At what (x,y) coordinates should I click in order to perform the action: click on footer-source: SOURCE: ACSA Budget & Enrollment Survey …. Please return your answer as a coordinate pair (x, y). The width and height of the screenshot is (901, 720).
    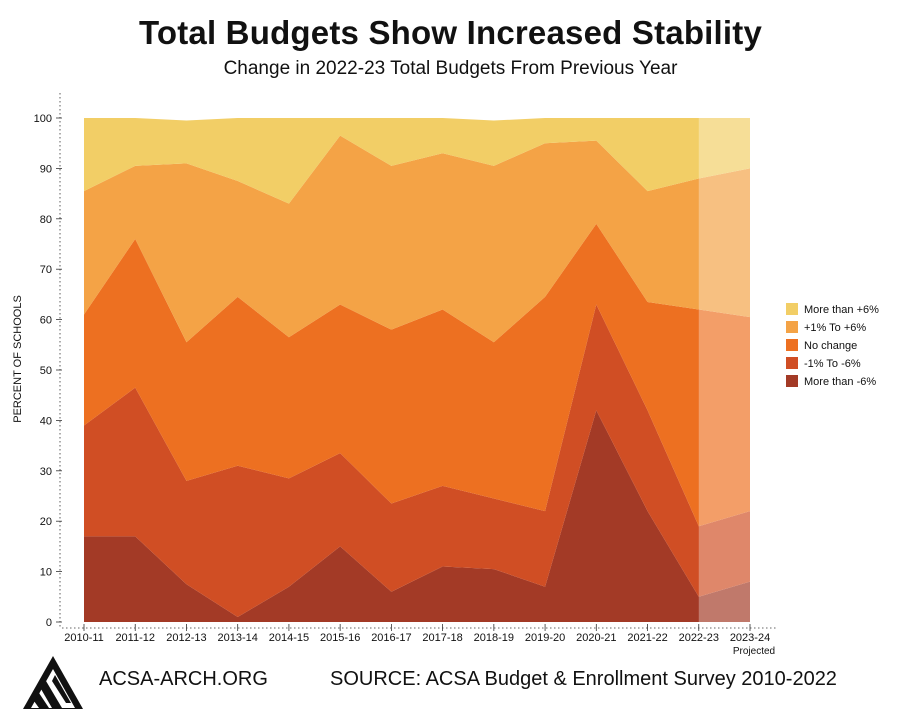
    Looking at the image, I should click on (583, 679).